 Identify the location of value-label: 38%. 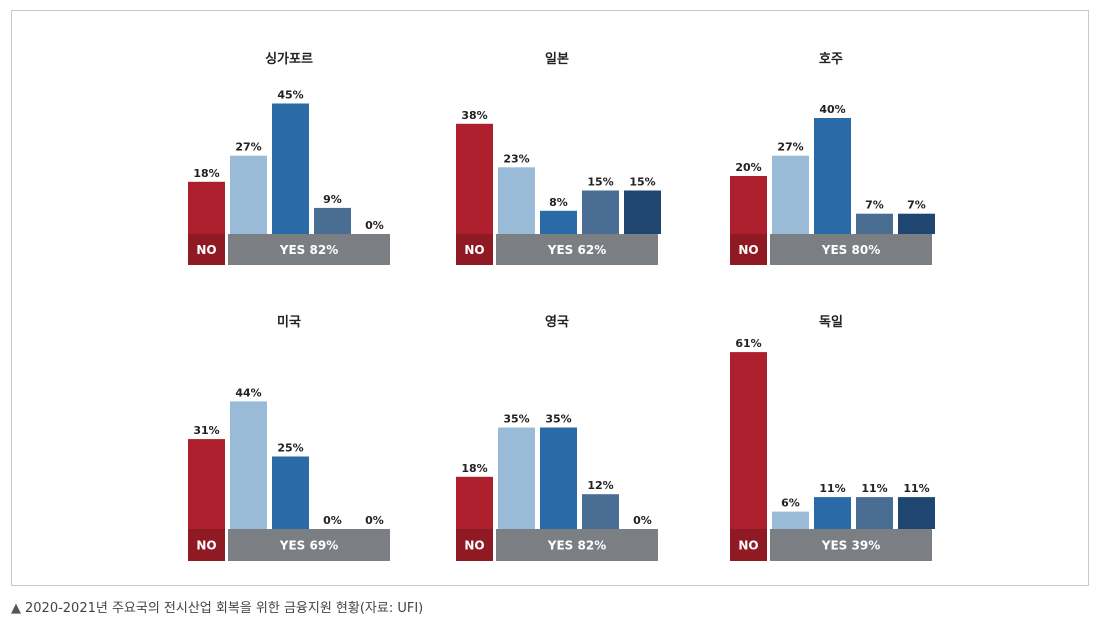
(474, 115).